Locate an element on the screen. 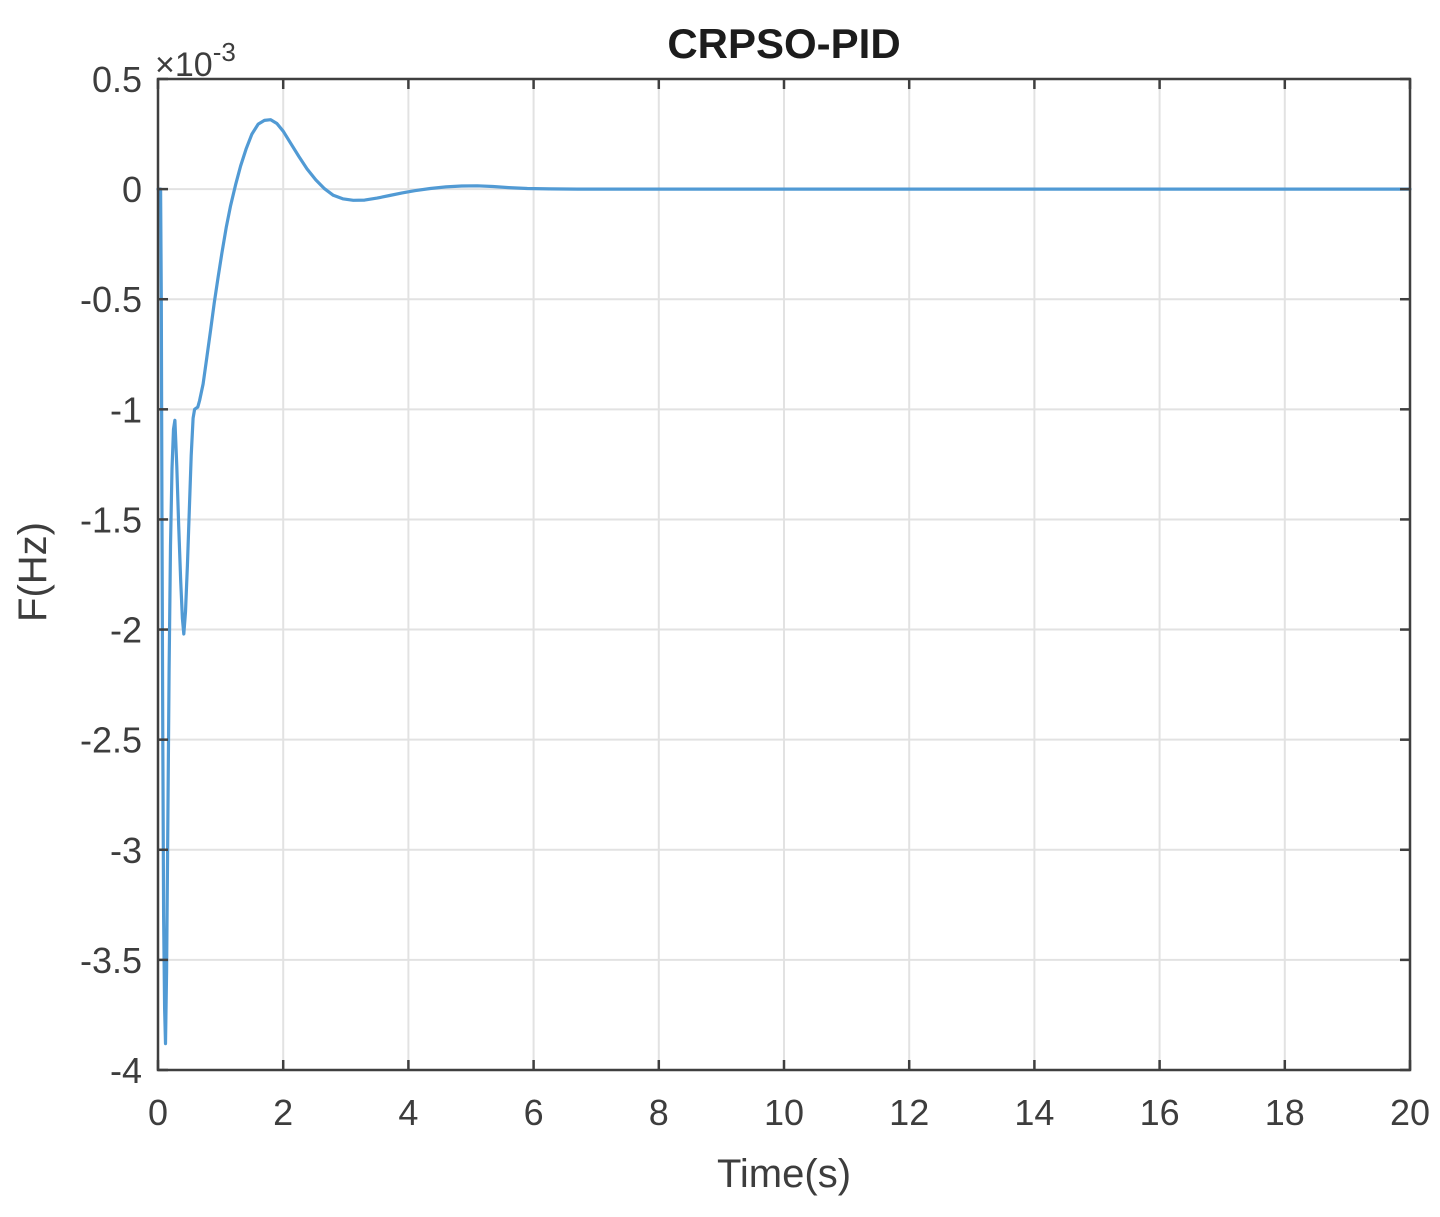  x-axis-label: Time(s) is located at coordinates (784, 1174).